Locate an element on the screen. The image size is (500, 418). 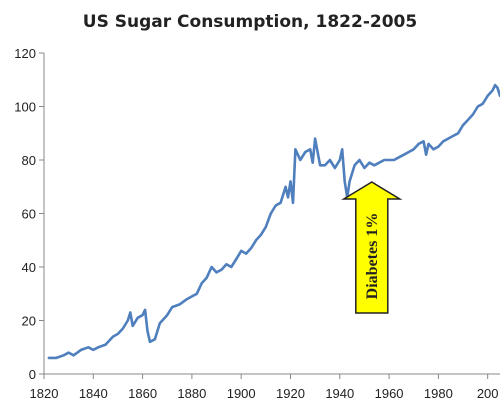
annotation-arrow: Diabetes 1% is located at coordinates (372, 247).